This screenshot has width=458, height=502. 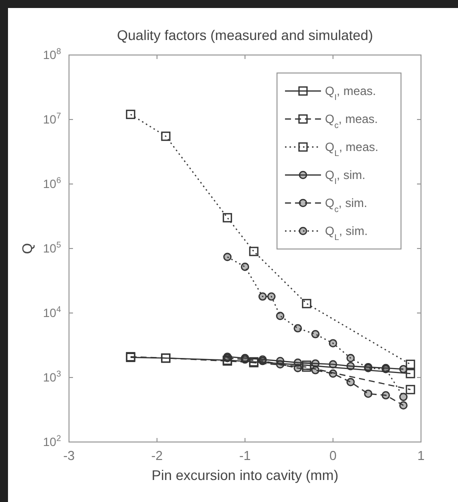 What do you see at coordinates (346, 205) in the screenshot?
I see `legend-label: Q$_{c}$, sim.` at bounding box center [346, 205].